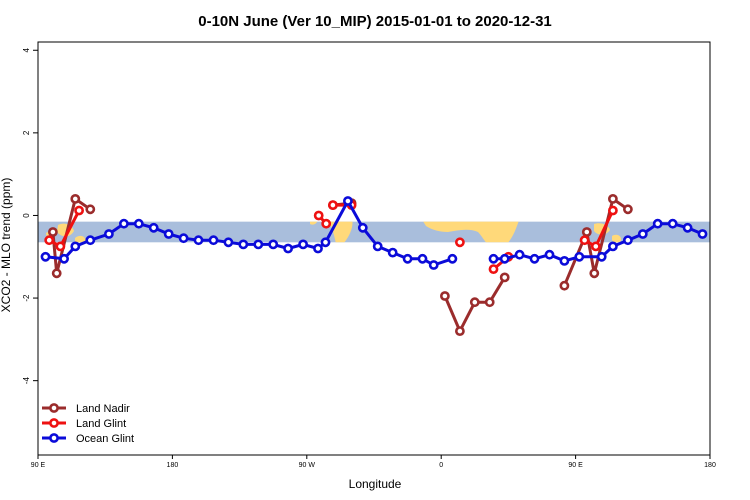 This screenshot has width=750, height=500. I want to click on ocean-band, so click(374, 232).